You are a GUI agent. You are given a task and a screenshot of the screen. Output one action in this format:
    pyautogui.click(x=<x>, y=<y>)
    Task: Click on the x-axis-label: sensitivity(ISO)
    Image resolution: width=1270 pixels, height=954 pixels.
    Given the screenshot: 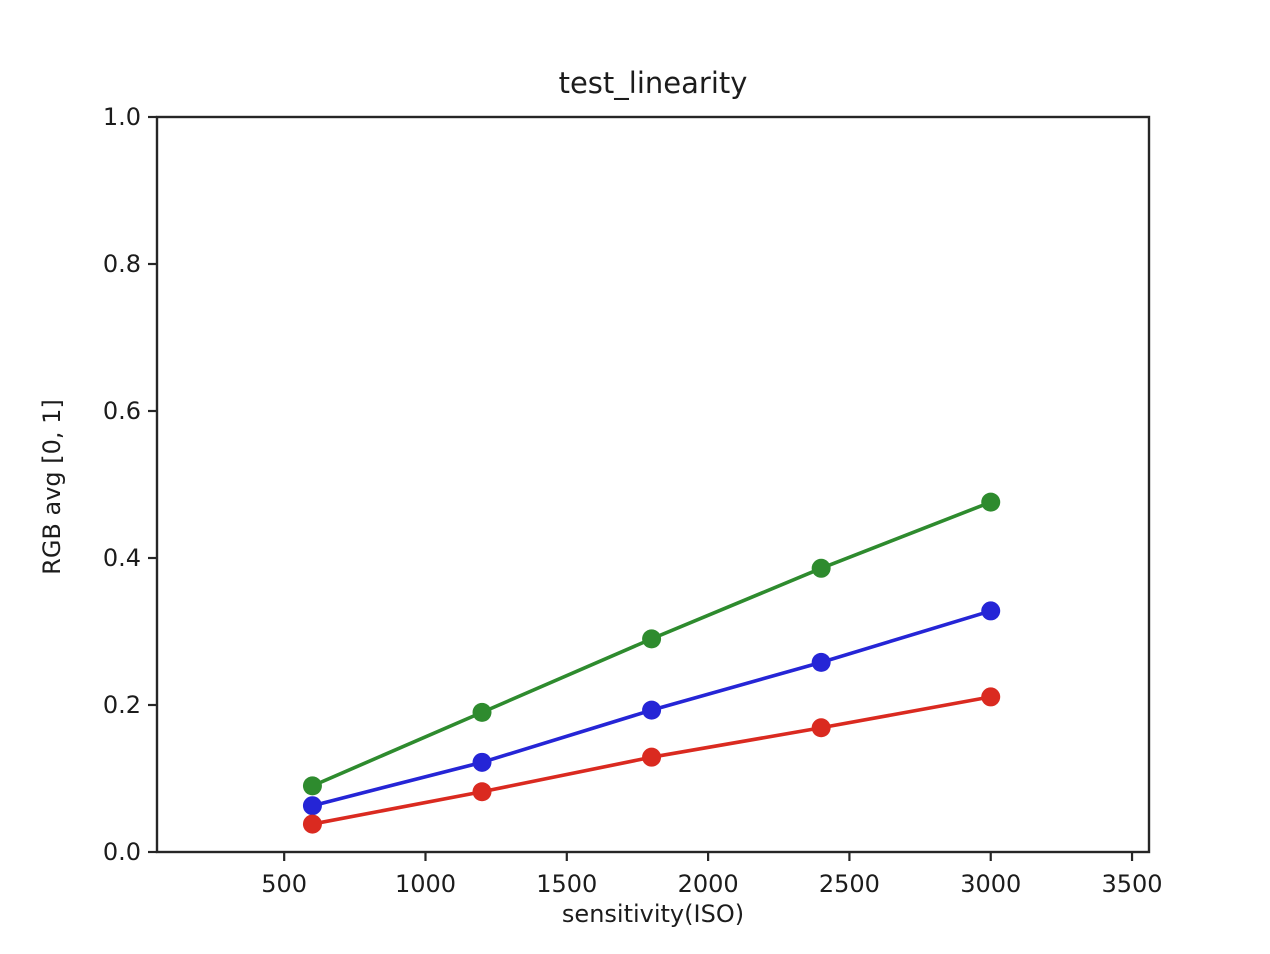 What is the action you would take?
    pyautogui.click(x=653, y=914)
    